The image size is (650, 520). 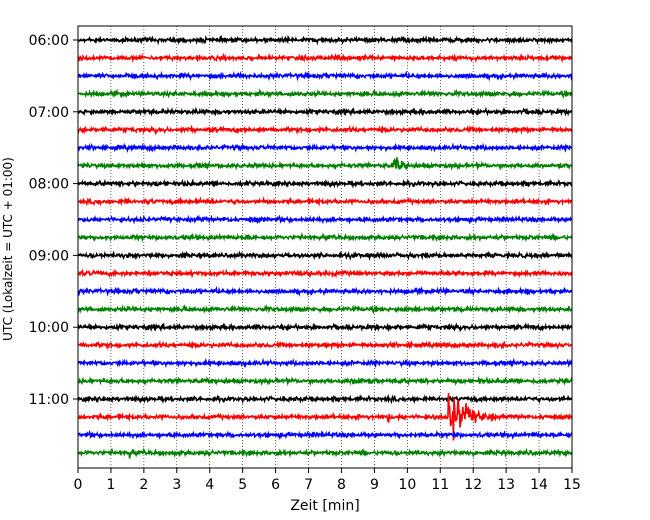 What do you see at coordinates (78, 485) in the screenshot?
I see `x-tick-label: 0` at bounding box center [78, 485].